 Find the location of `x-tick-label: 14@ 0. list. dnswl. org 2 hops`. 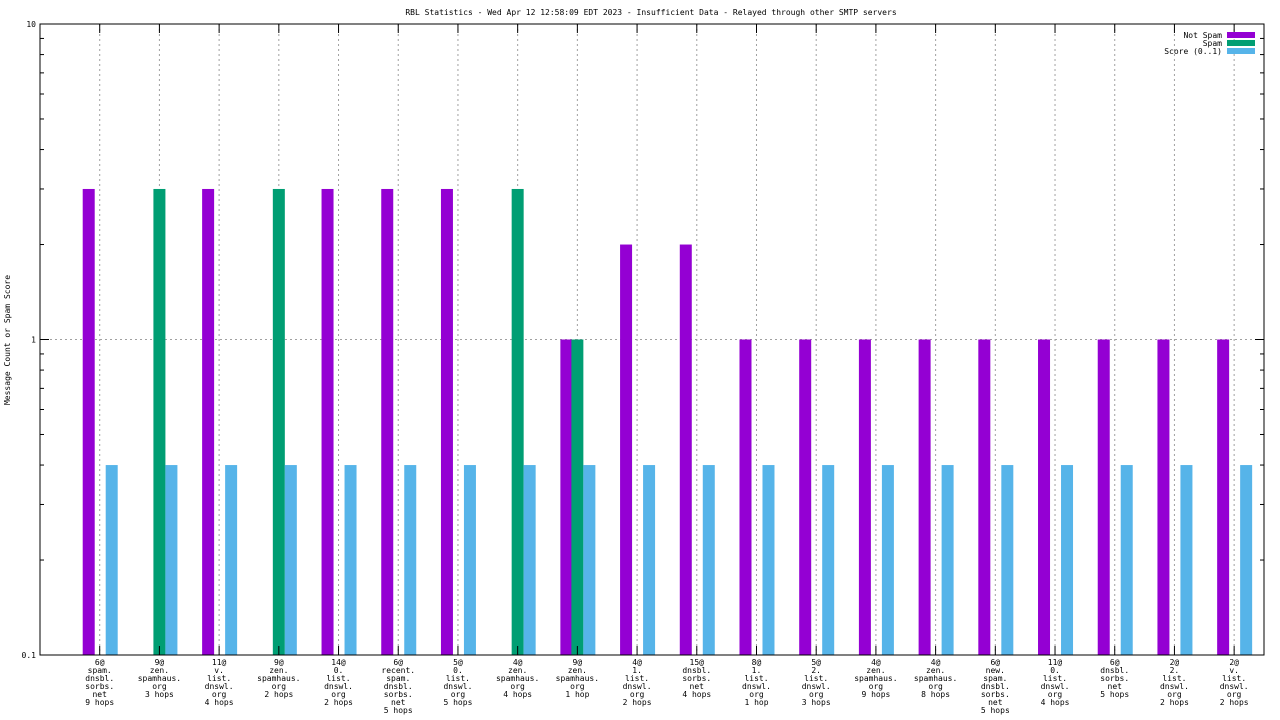

x-tick-label: 14@ 0. list. dnswl. org 2 hops is located at coordinates (338, 682).